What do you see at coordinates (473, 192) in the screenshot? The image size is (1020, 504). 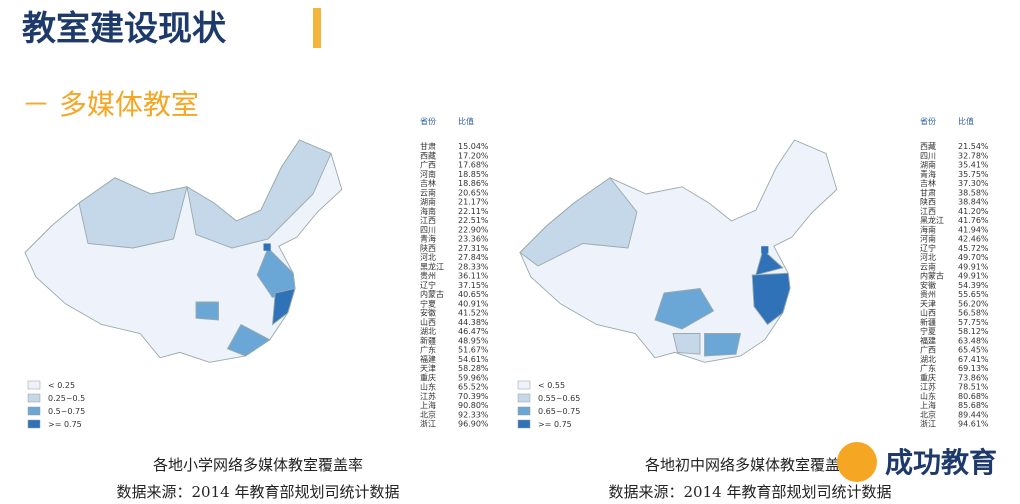 I see `table-value: 20.65%` at bounding box center [473, 192].